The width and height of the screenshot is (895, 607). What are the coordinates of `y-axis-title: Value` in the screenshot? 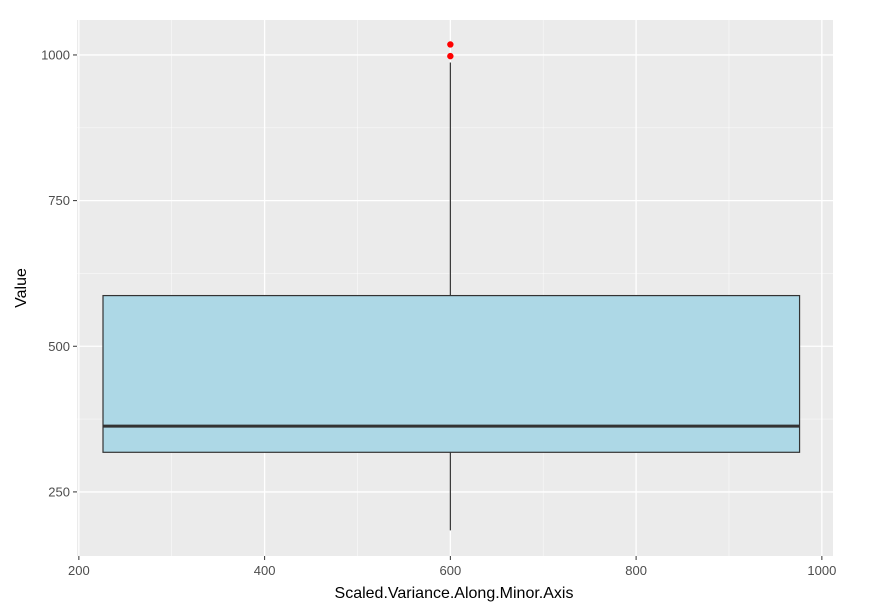 It's located at (21, 288).